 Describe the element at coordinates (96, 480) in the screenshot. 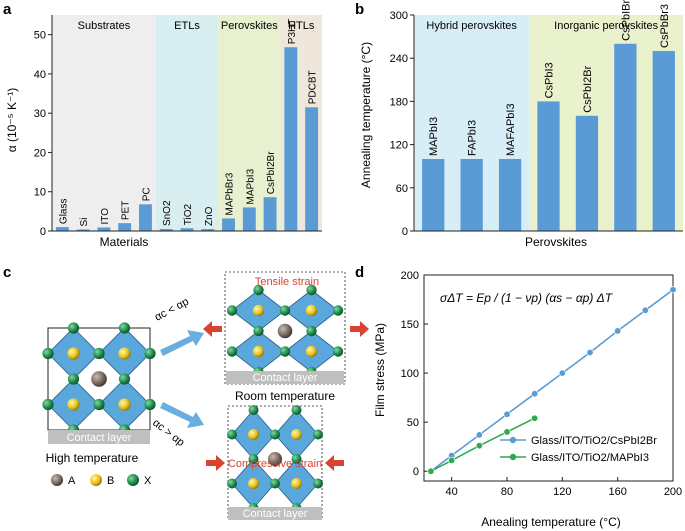

I see `legend-b-icon` at that location.